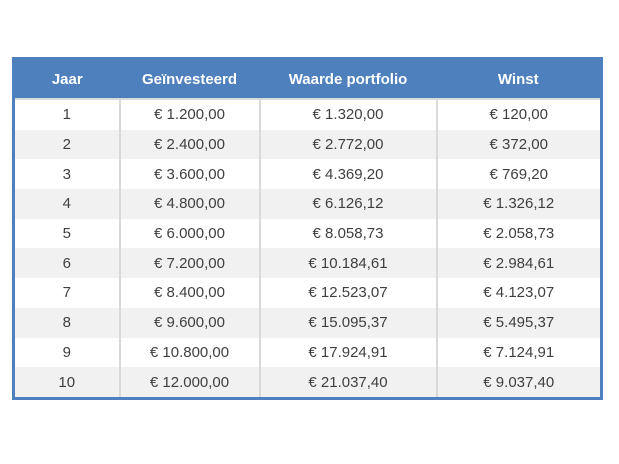  I want to click on cell-geinvesteerd: € 8.400,00, so click(189, 293).